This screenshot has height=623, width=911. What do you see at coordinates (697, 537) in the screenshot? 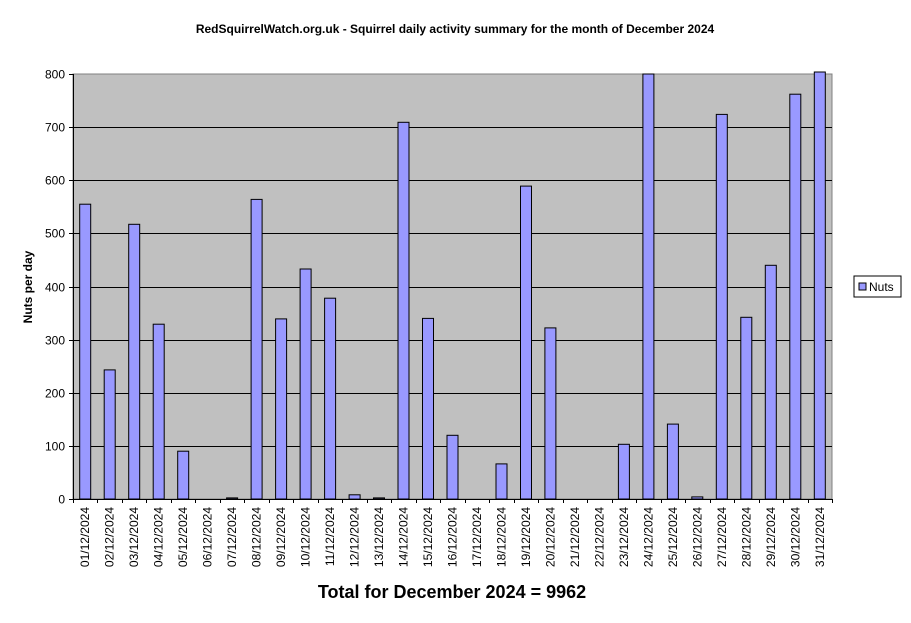
I see `x-tick-label: 26/12/2024` at bounding box center [697, 537].